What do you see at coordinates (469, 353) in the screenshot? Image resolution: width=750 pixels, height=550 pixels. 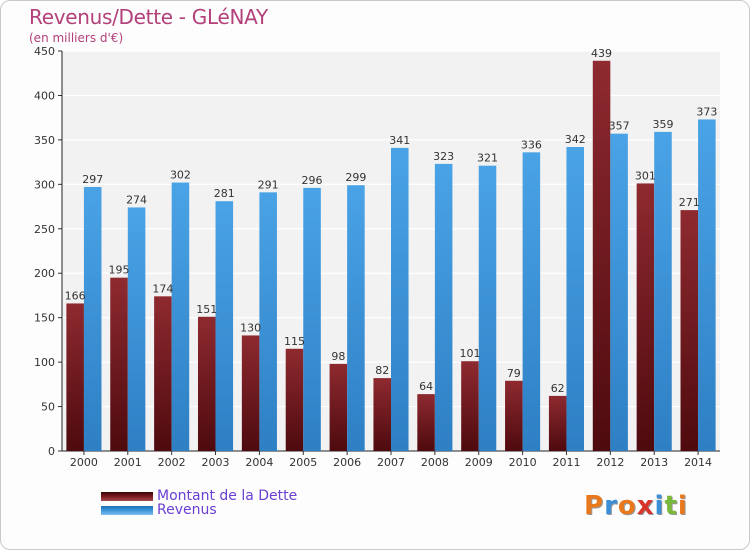 I see `data-label-debt: 101` at bounding box center [469, 353].